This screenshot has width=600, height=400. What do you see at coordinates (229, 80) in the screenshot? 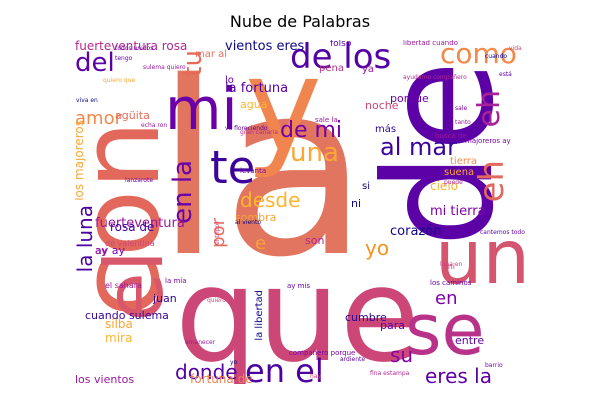
I see `cloud-word: lo` at bounding box center [229, 80].